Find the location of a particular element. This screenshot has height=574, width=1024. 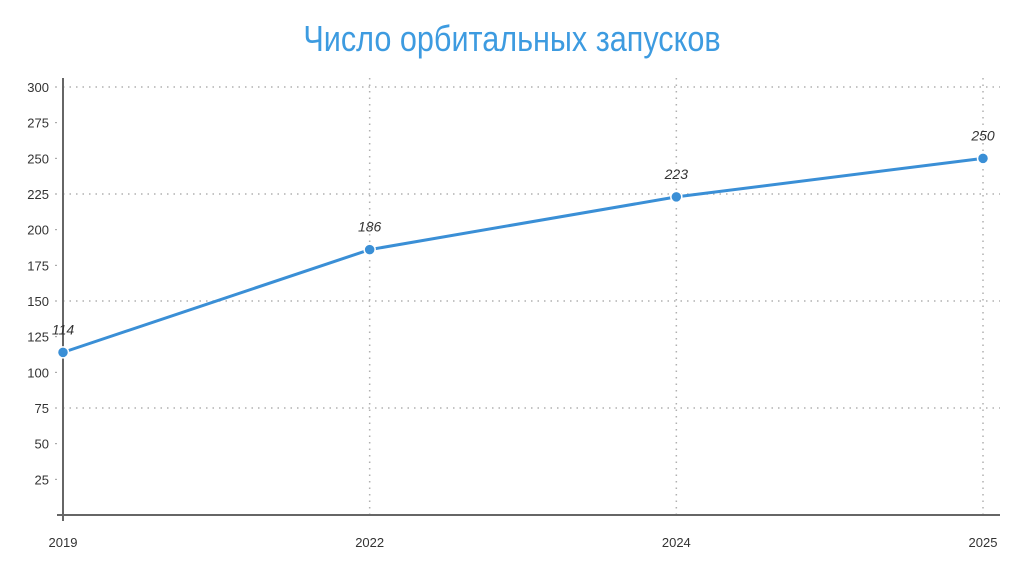

data-label: 114 is located at coordinates (63, 329).